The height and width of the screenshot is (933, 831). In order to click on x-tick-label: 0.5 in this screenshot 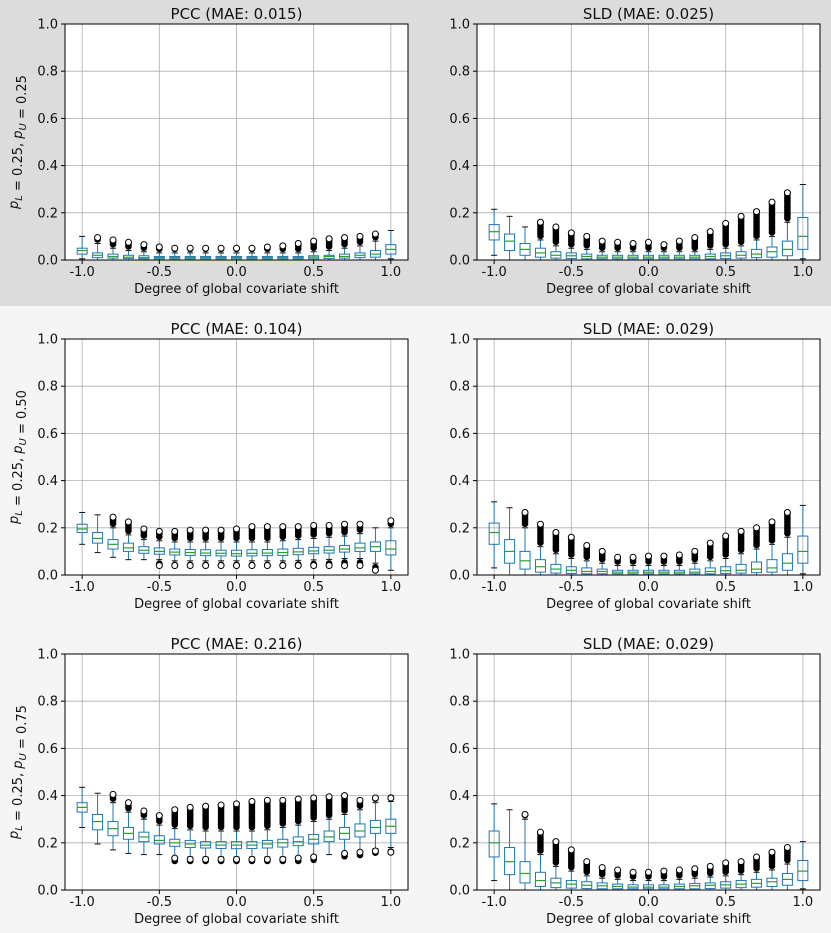, I will do `click(725, 272)`.